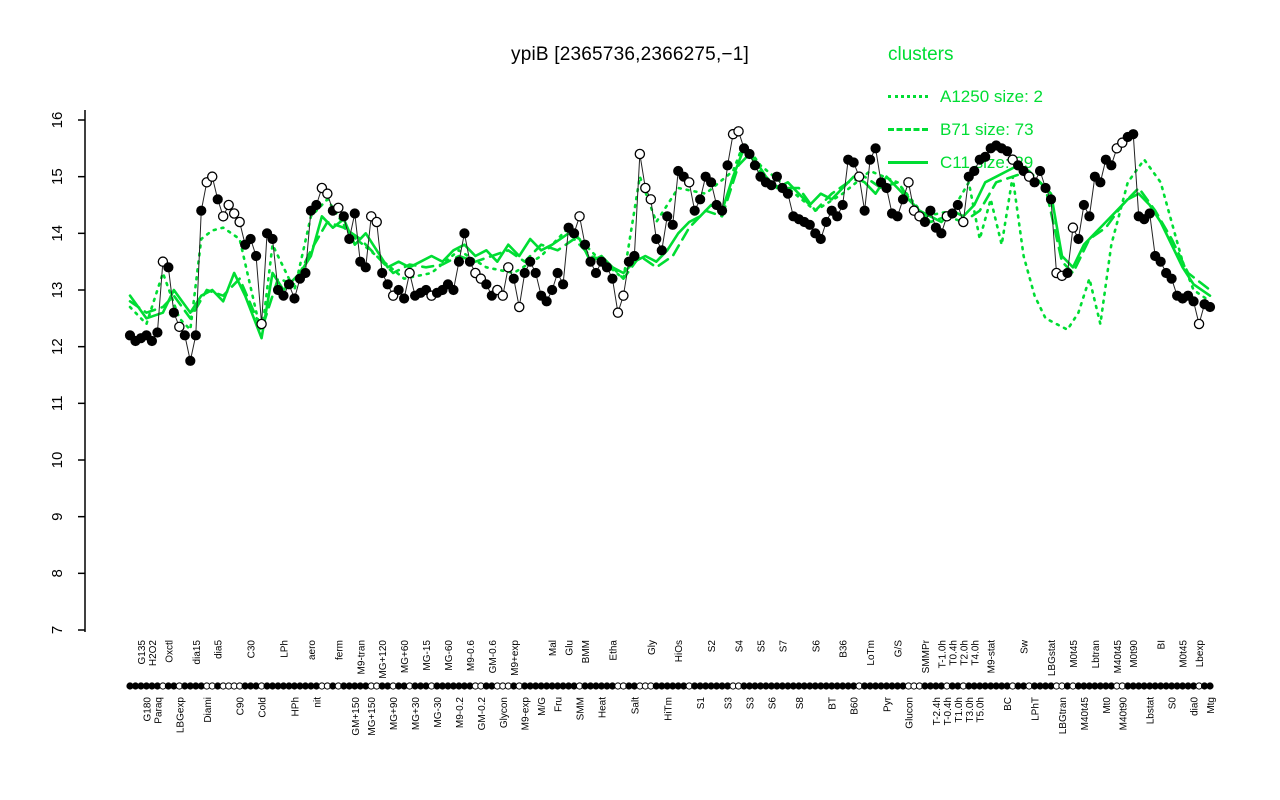 The image size is (1280, 800). I want to click on x-condition-label: S7, so click(783, 646).